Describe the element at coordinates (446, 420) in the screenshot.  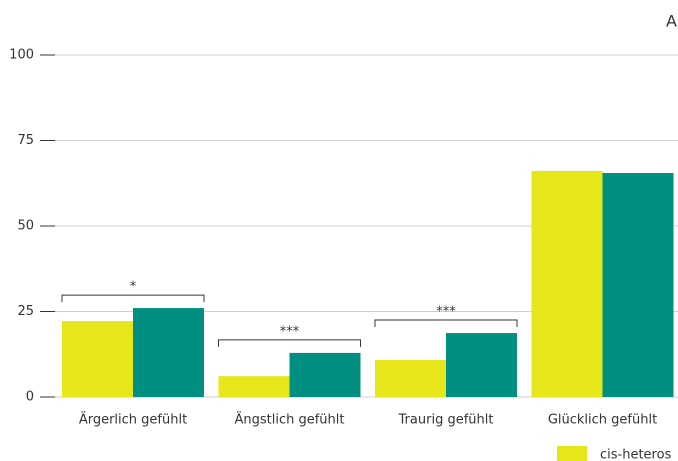
I see `x-tick-label: Traurig gefühlt` at that location.